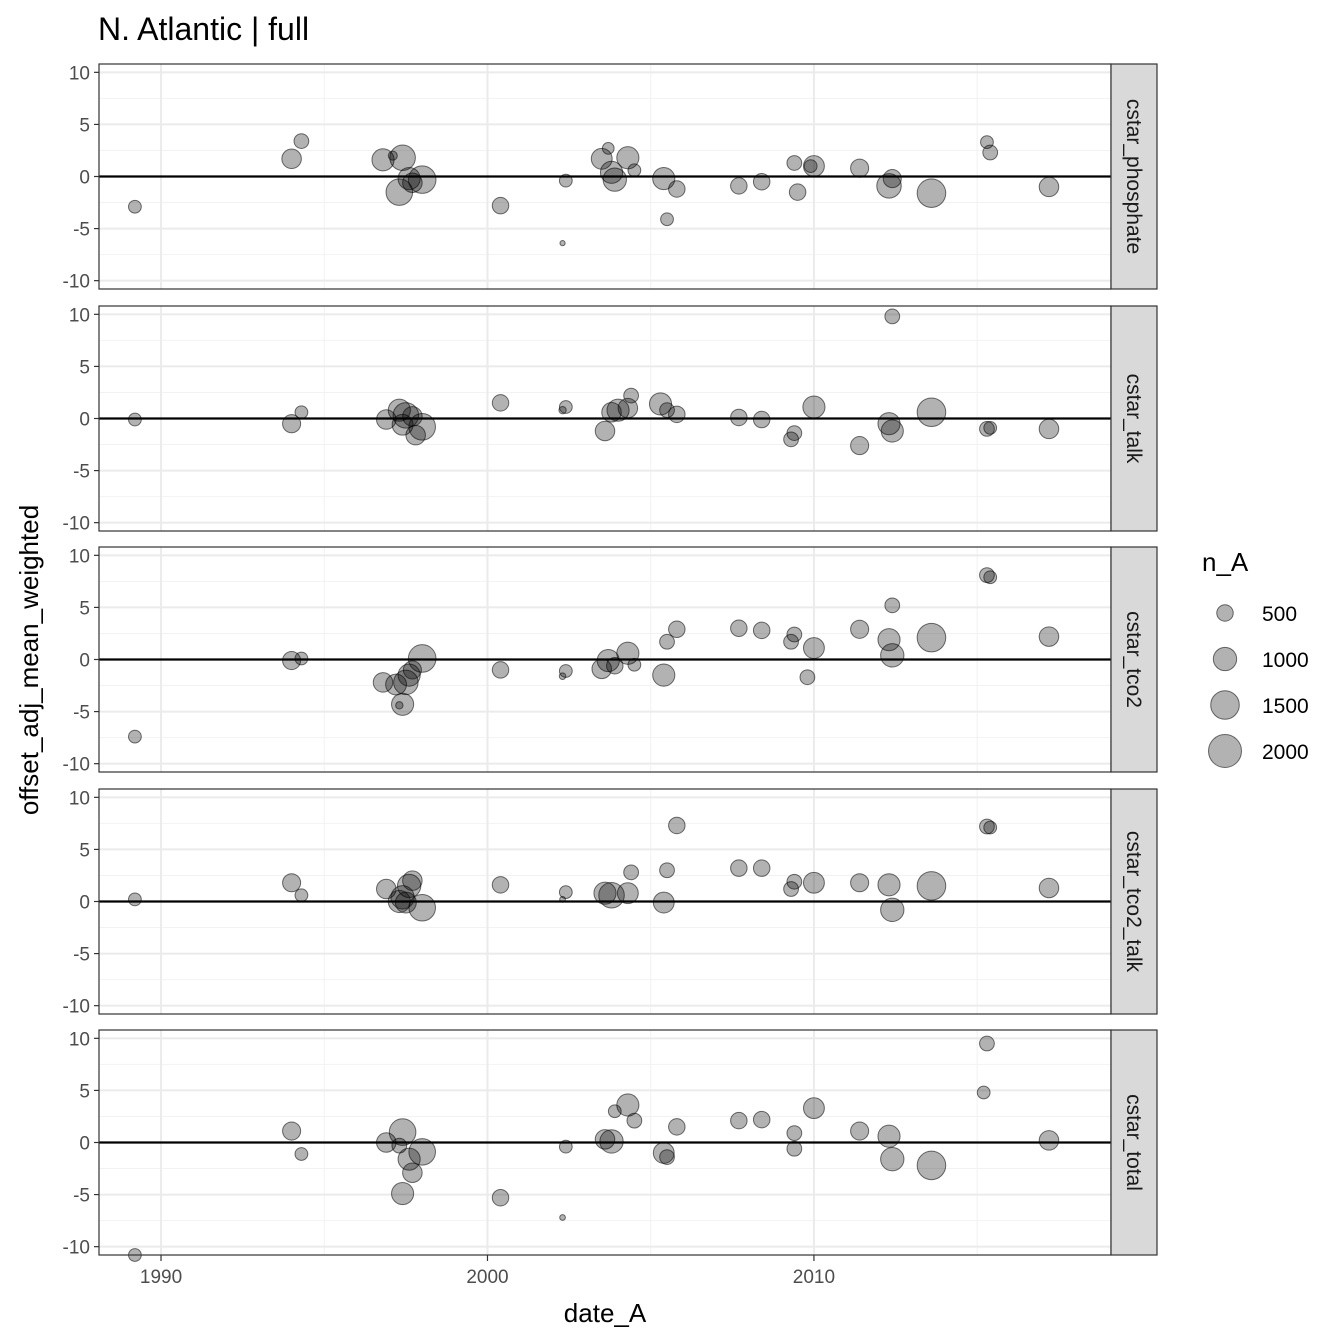 This screenshot has height=1344, width=1344. What do you see at coordinates (814, 1277) in the screenshot?
I see `x-tick-label: 2010` at bounding box center [814, 1277].